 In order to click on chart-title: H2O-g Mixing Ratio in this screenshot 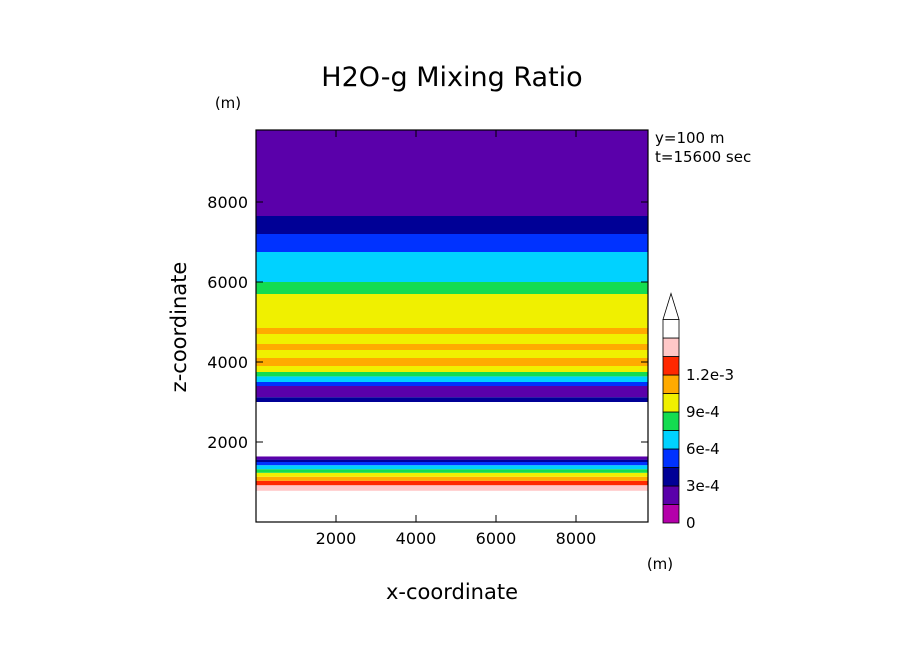, I will do `click(451, 77)`.